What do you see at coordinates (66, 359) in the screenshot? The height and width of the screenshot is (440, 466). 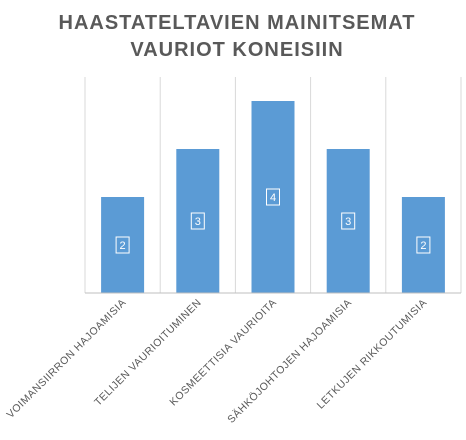 I see `x-tick-label: VOIMANSIIRRON HAJOAMISIA` at bounding box center [66, 359].